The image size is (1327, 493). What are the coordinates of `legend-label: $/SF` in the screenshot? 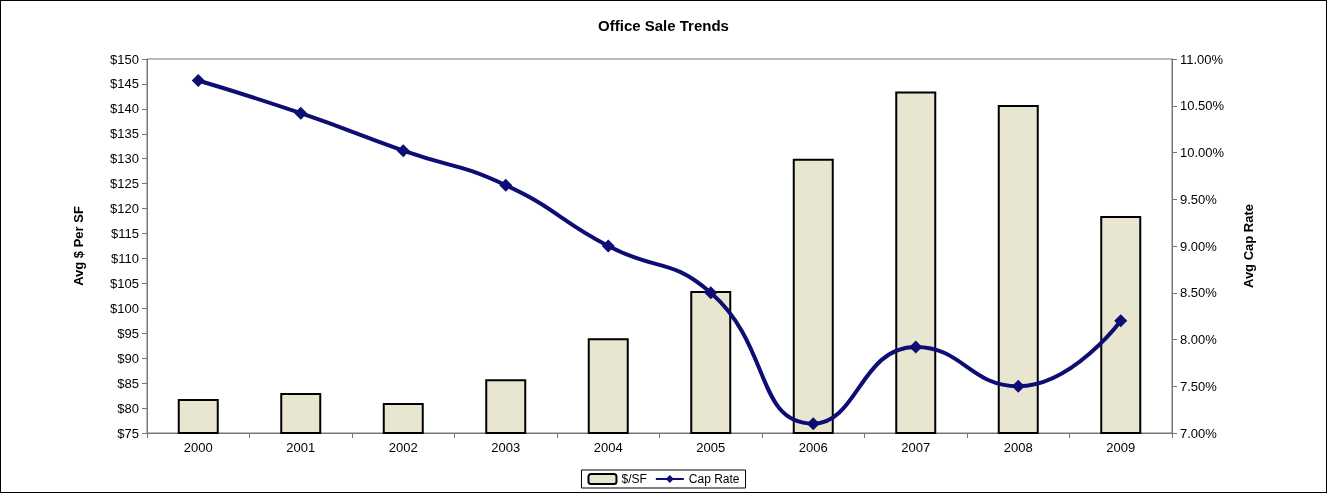 It's located at (634, 479).